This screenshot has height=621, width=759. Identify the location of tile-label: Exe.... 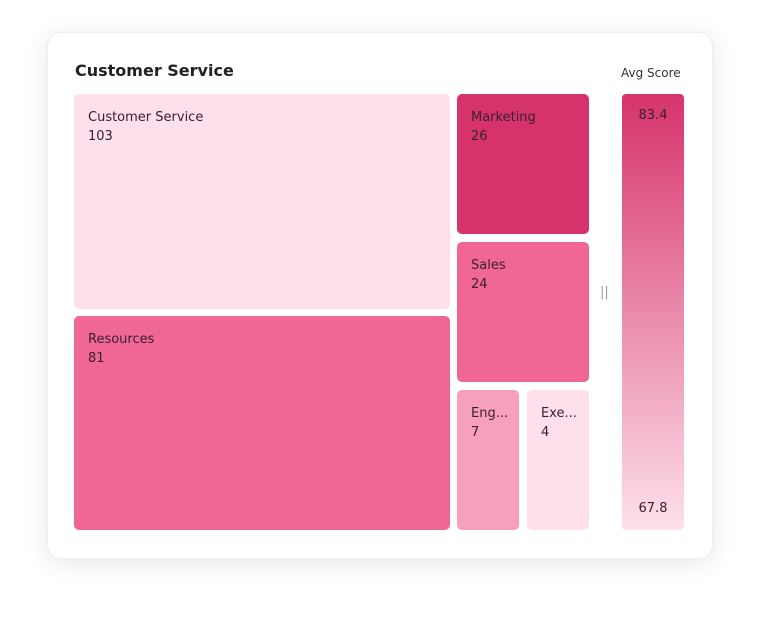
(559, 413).